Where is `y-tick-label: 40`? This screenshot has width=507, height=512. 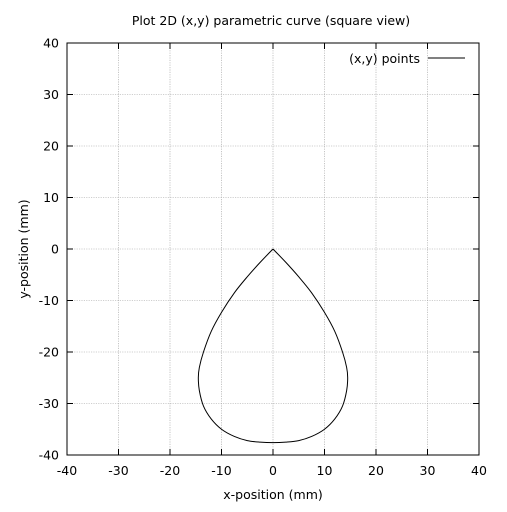
y-tick-label: 40 is located at coordinates (51, 43).